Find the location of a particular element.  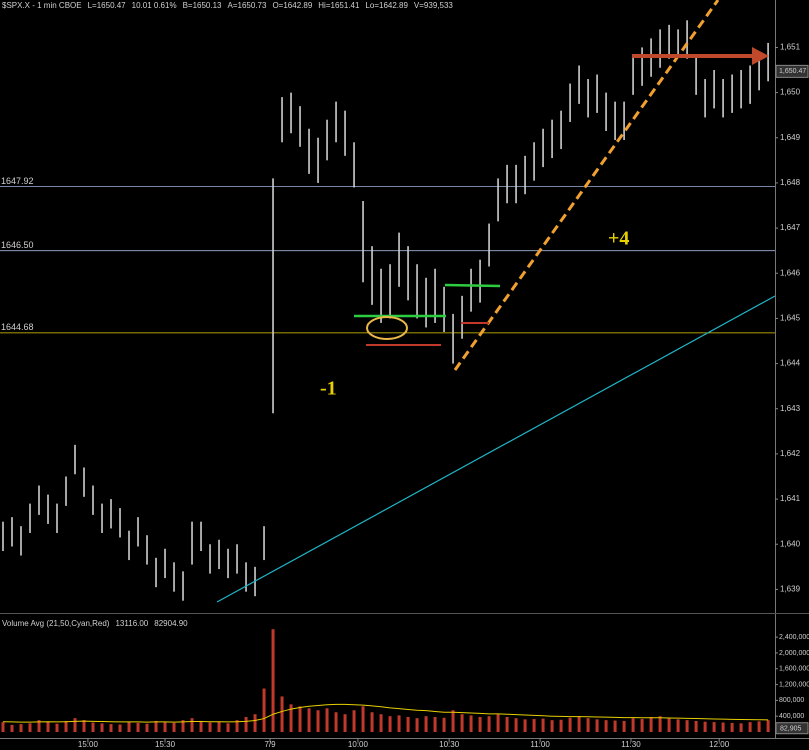

y-tick-label: 1,643 is located at coordinates (790, 408).